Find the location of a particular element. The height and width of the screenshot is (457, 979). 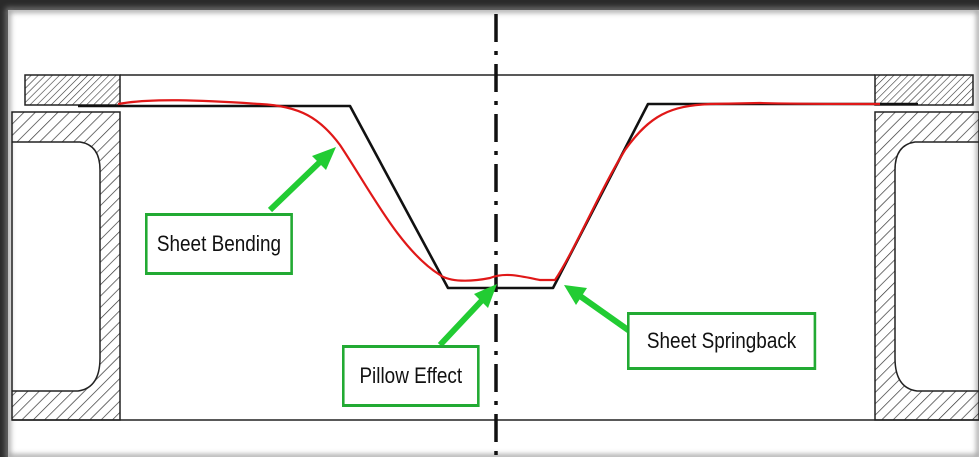

arrow-sheet-bending is located at coordinates (301, 180).